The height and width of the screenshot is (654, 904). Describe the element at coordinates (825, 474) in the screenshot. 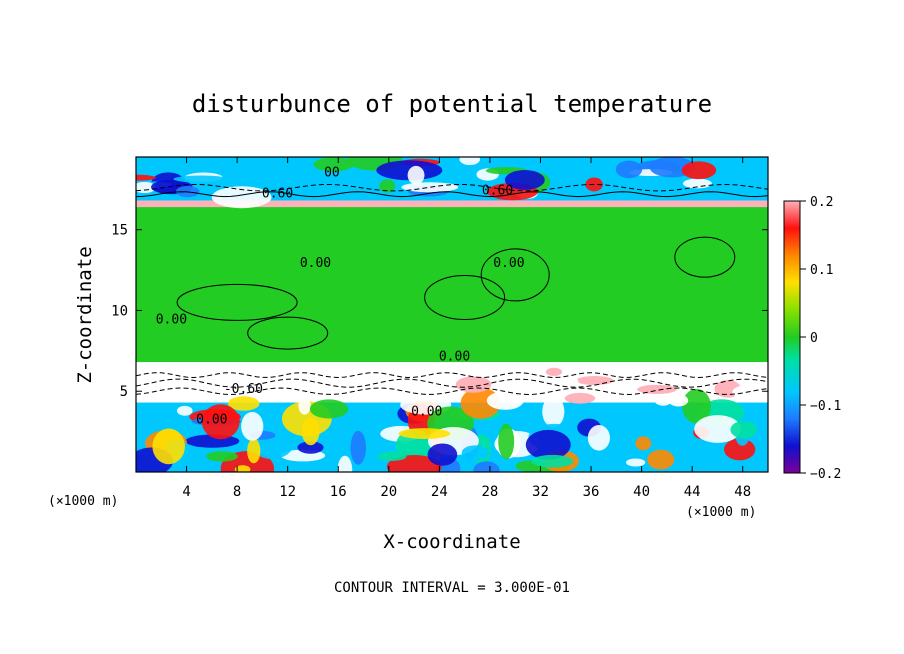

I see `colorbar-tick-label: −0.2` at that location.